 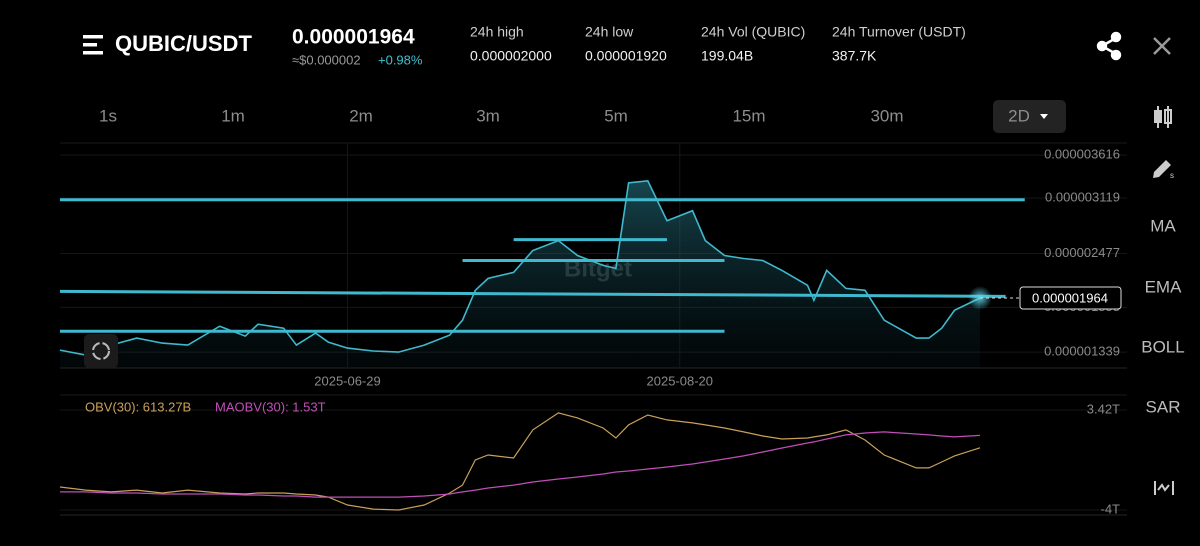 I want to click on stat-value: 0.000001920, so click(x=626, y=56).